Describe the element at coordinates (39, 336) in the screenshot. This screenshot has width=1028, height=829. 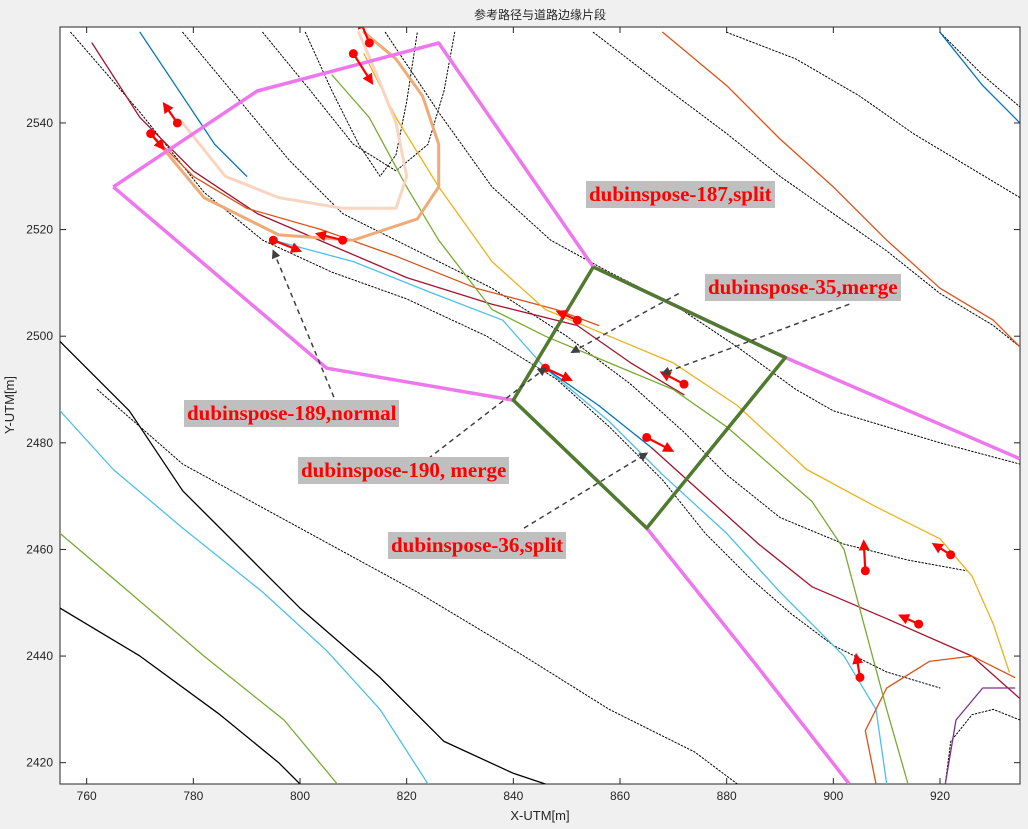
I see `y-tick-label-4: 2500` at that location.